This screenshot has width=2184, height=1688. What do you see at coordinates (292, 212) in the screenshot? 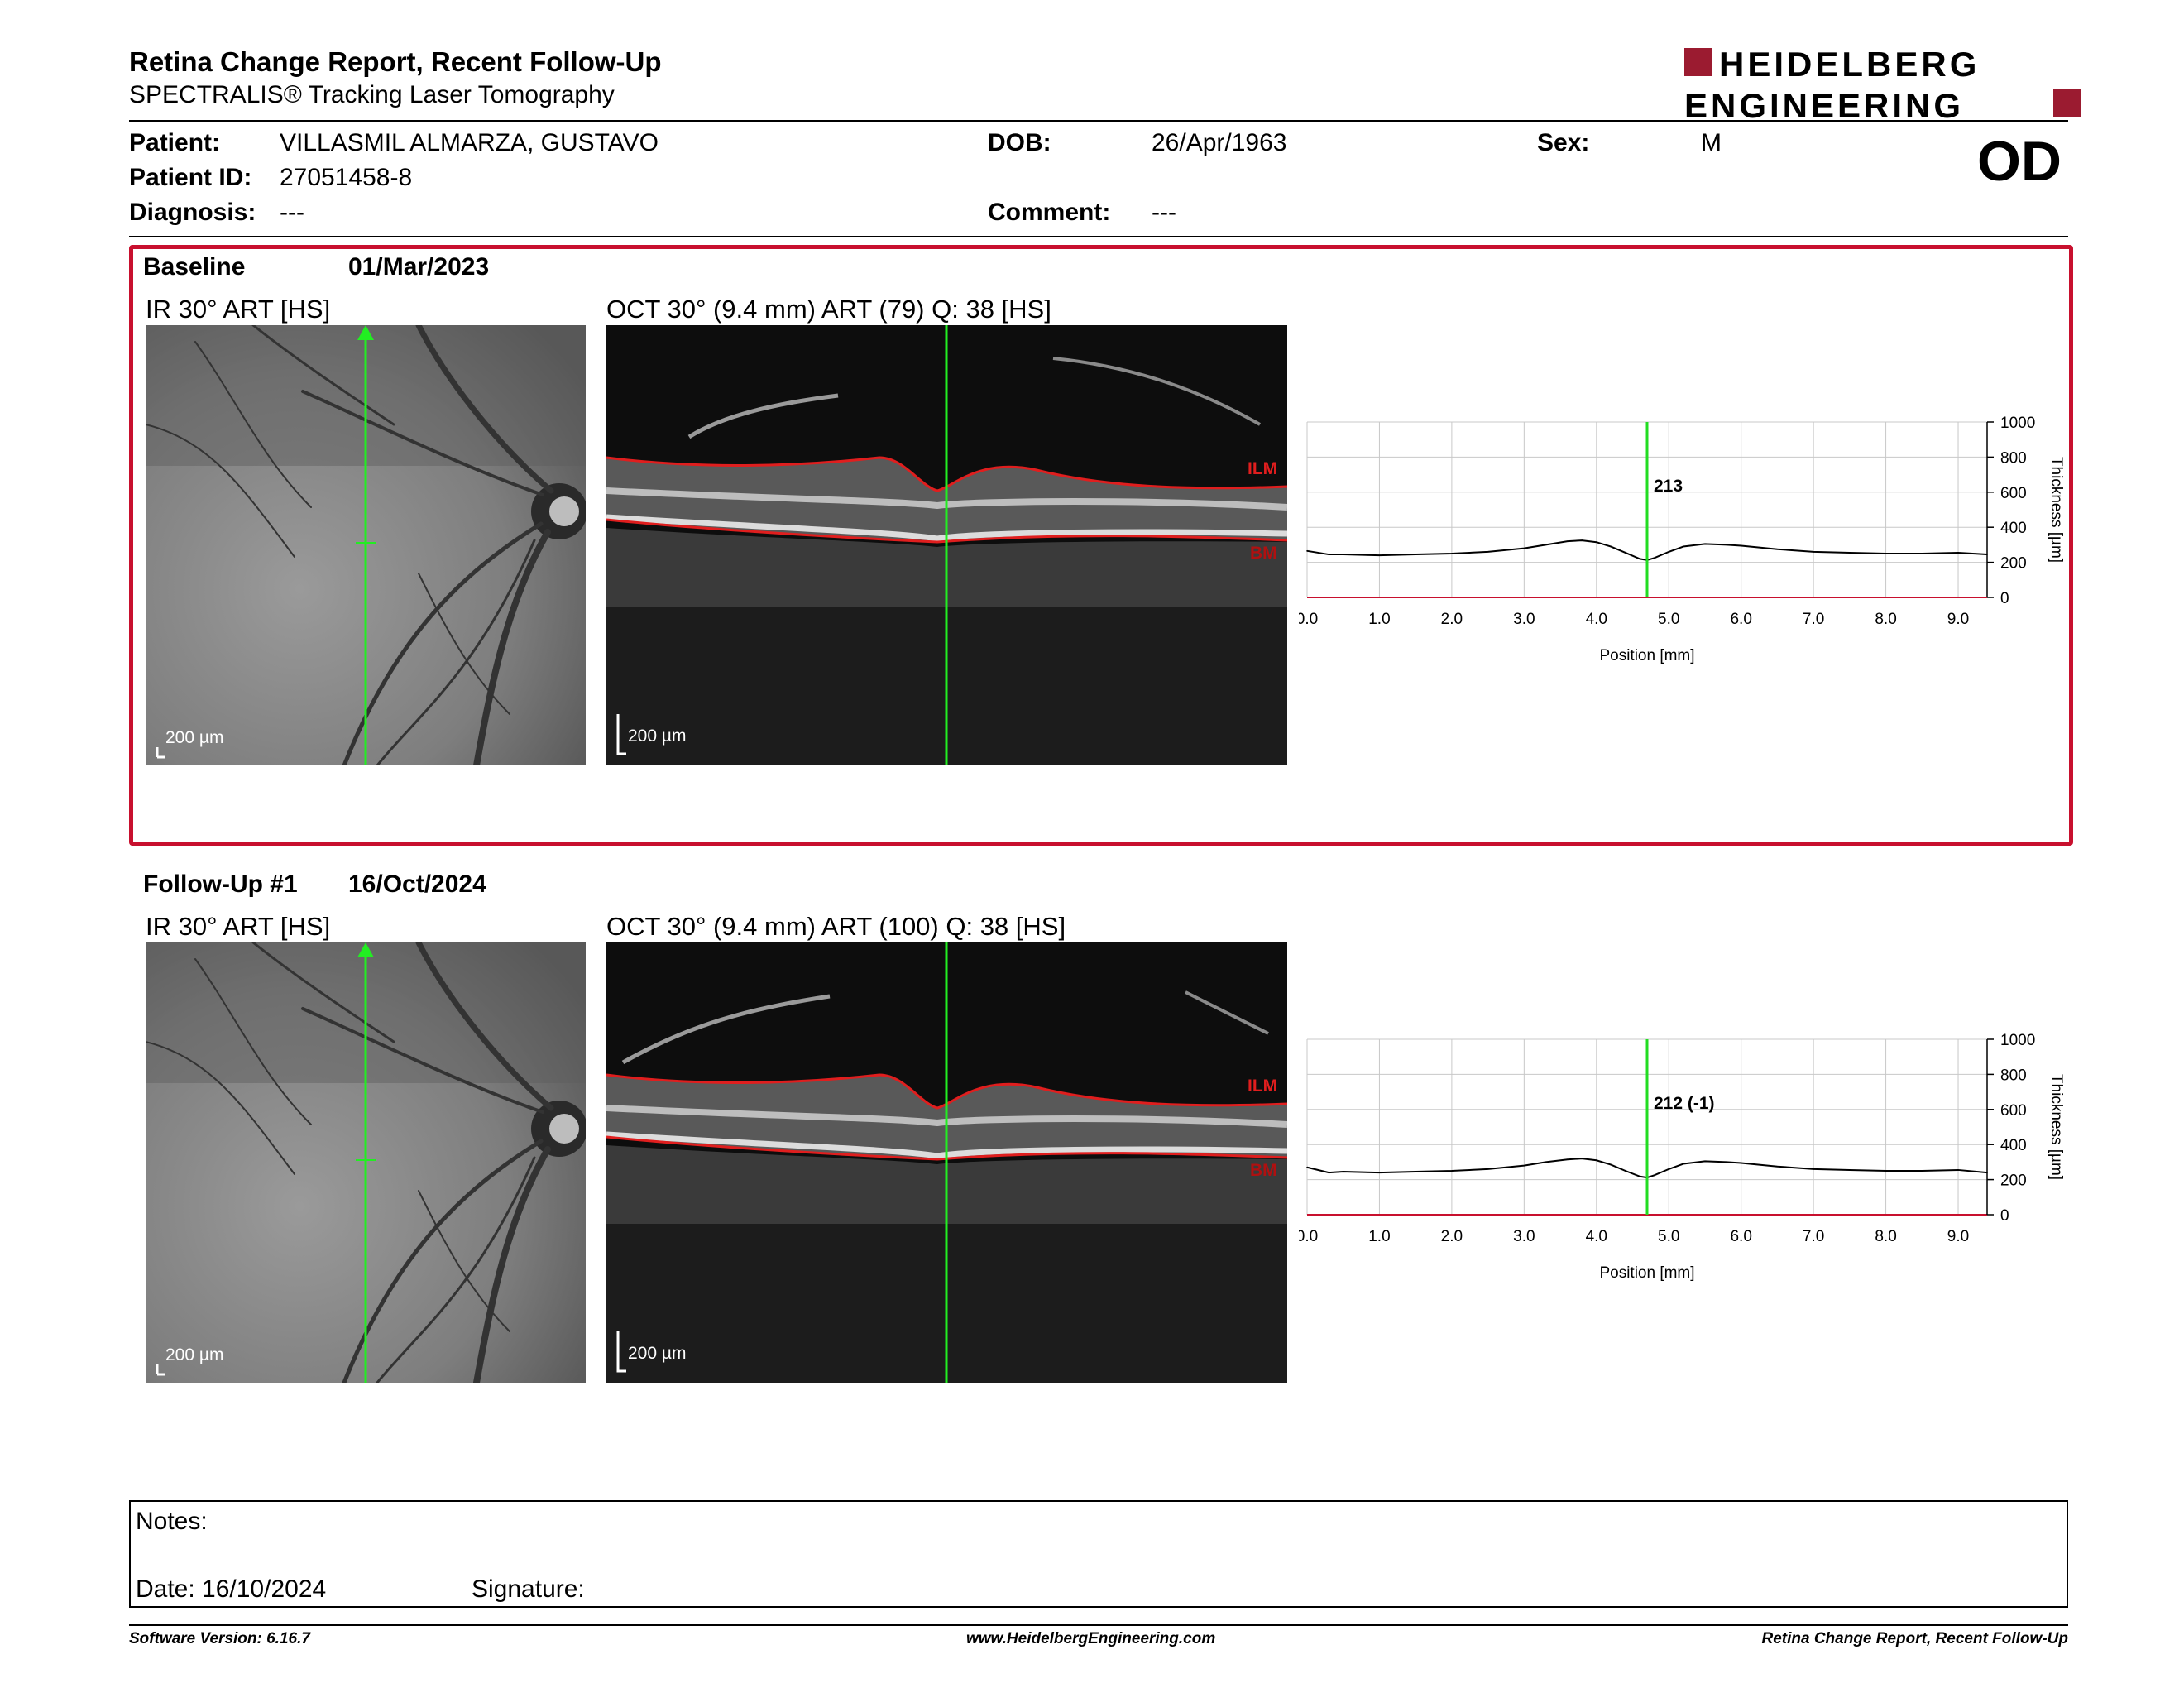
I see `diagnosis-value: ---` at bounding box center [292, 212].